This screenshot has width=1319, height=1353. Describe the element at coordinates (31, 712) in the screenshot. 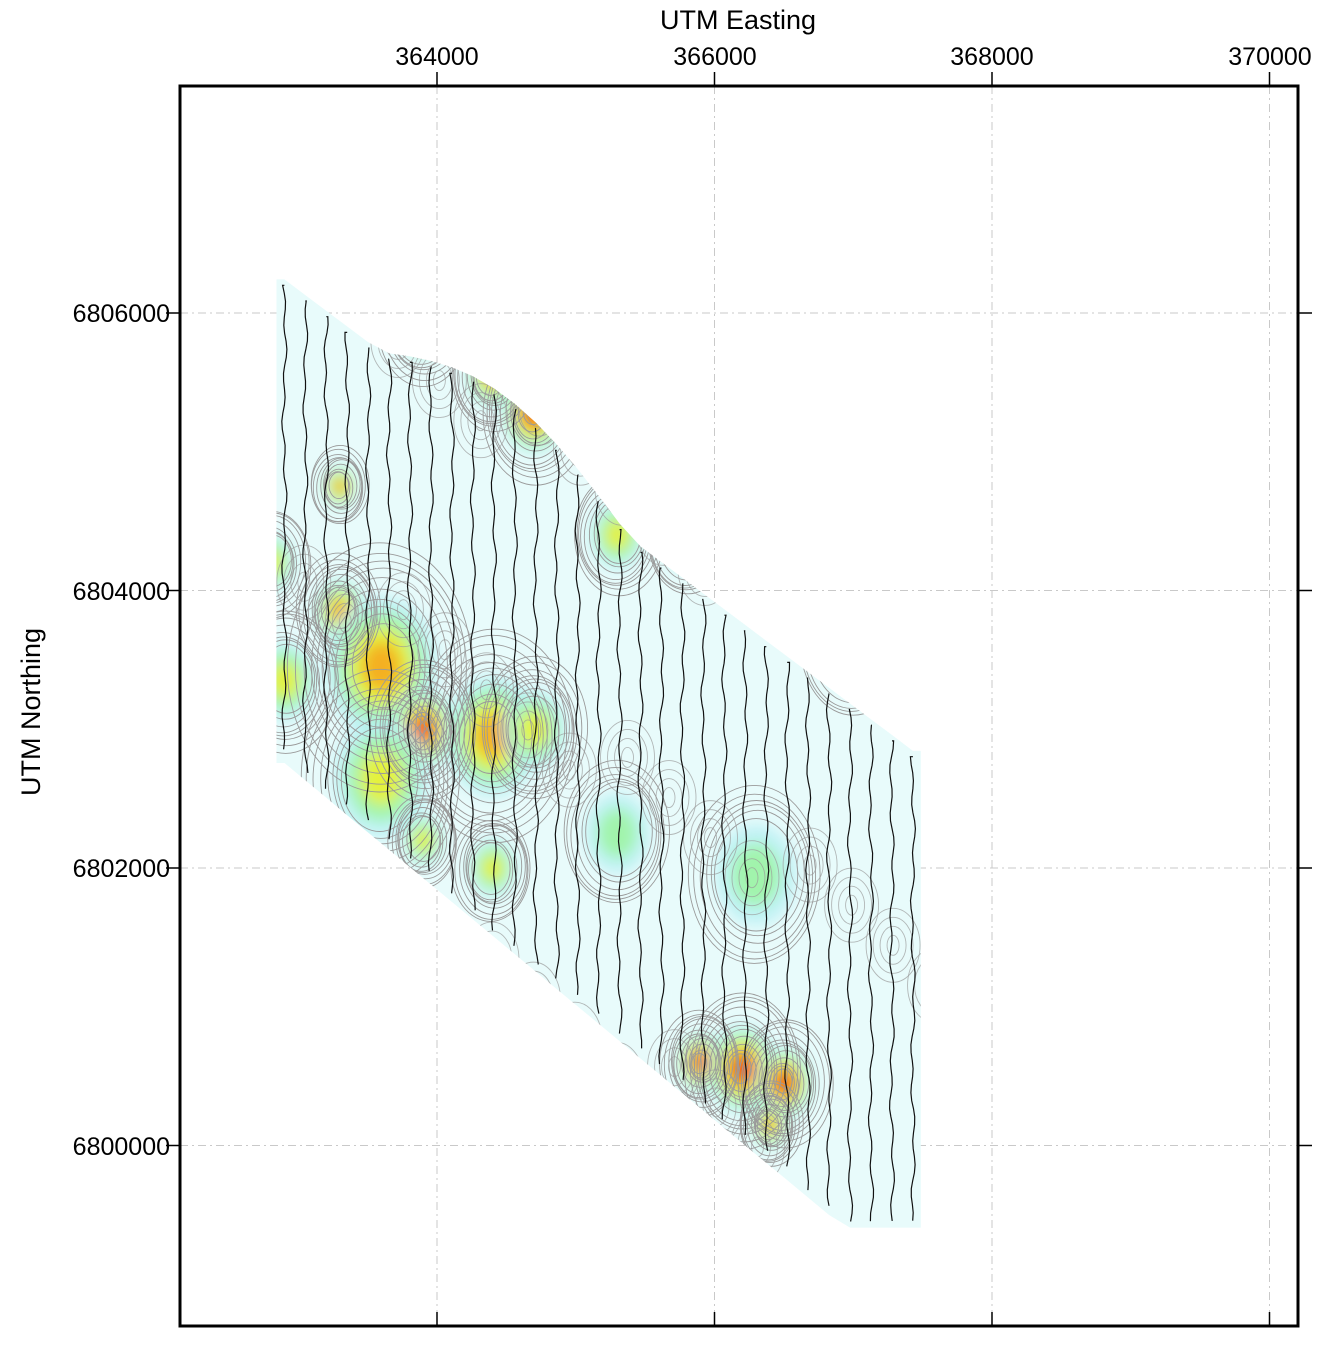

I see `y-axis-title: UTM Northing` at that location.